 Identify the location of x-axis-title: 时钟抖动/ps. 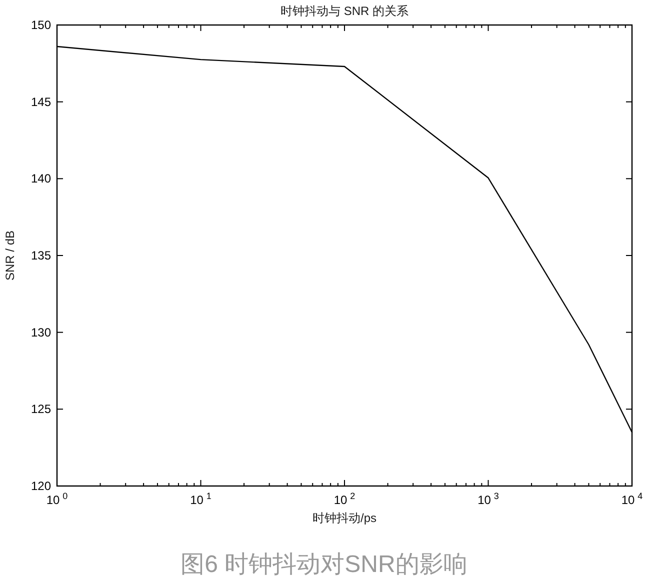
(344, 518).